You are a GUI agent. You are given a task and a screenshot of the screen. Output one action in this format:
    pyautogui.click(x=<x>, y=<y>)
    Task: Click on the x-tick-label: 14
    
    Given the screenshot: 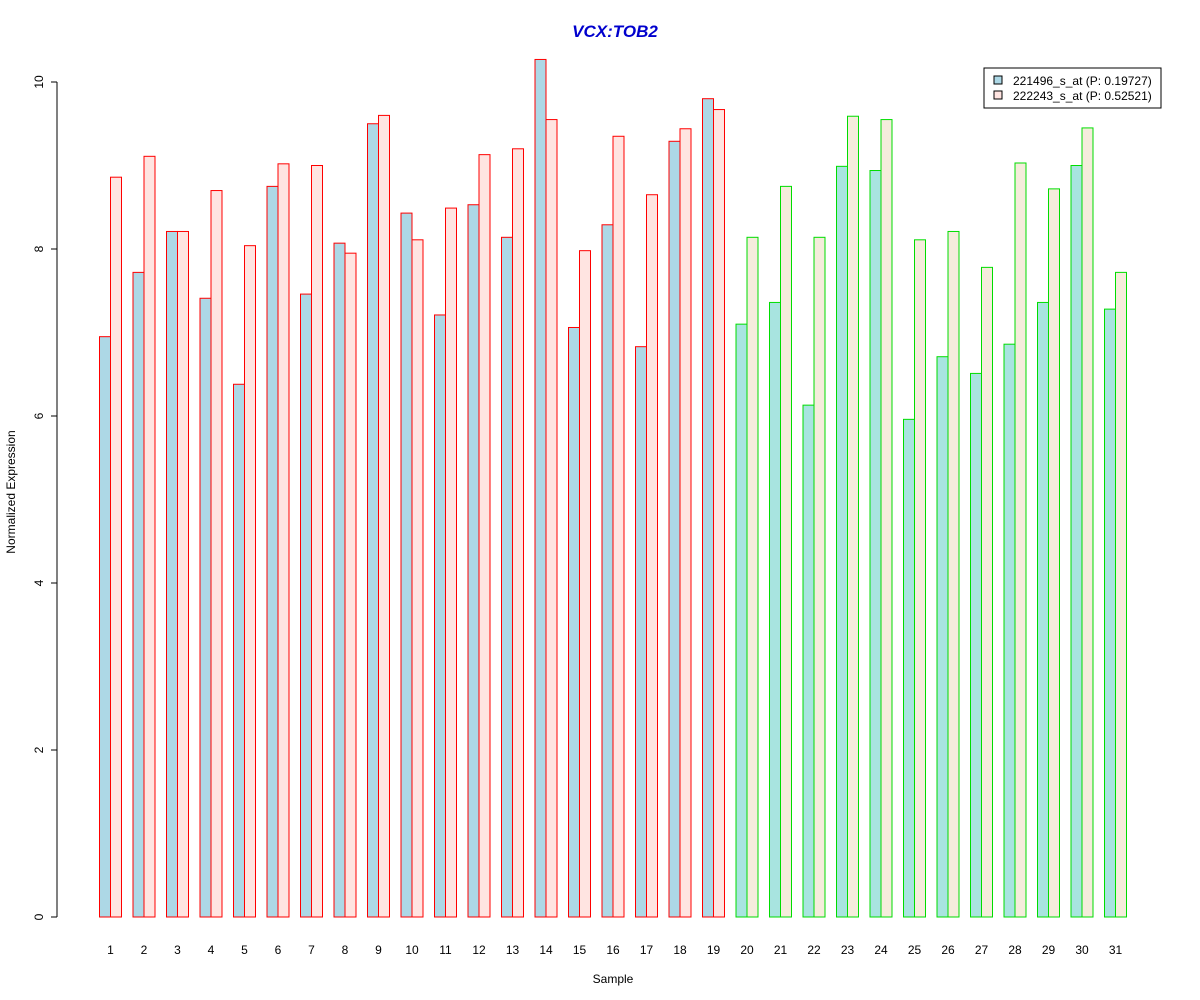 What is the action you would take?
    pyautogui.click(x=546, y=950)
    